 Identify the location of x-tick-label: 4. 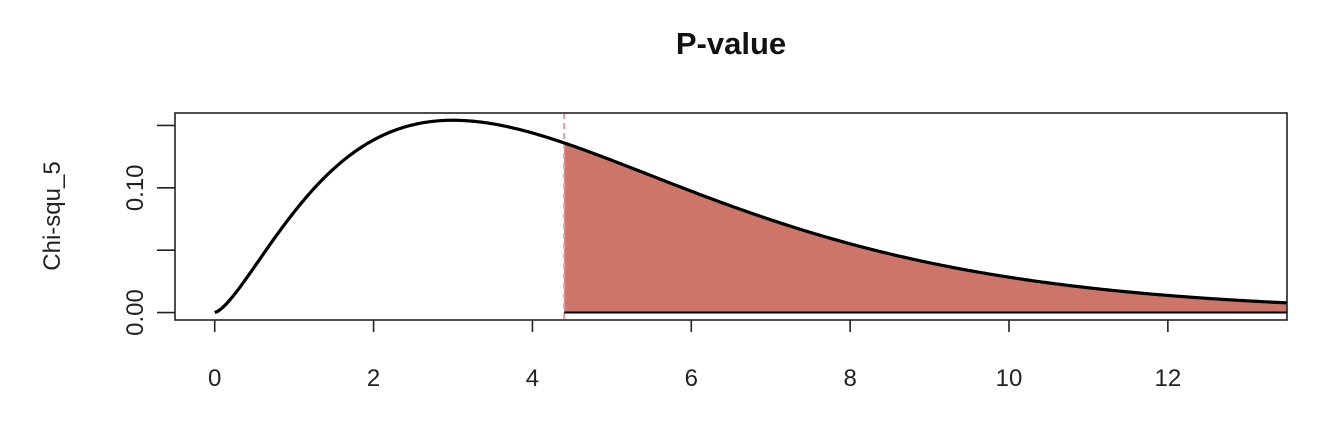
(532, 378).